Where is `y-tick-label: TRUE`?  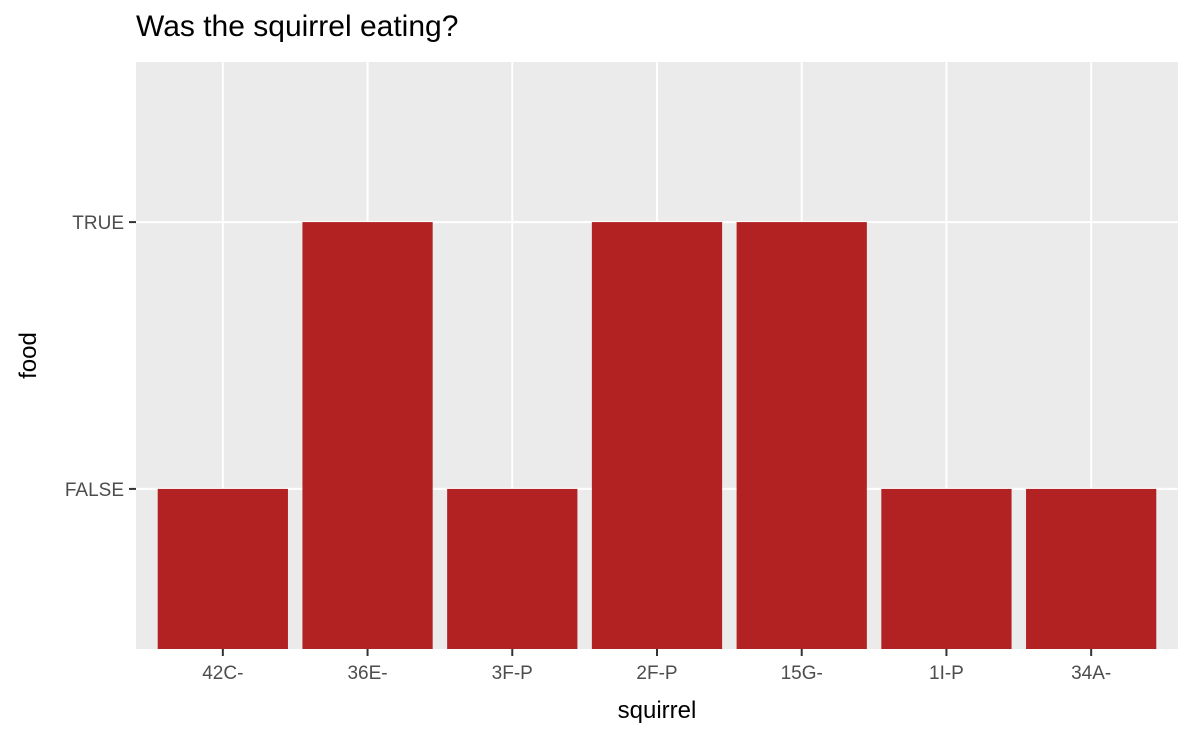 y-tick-label: TRUE is located at coordinates (98, 223).